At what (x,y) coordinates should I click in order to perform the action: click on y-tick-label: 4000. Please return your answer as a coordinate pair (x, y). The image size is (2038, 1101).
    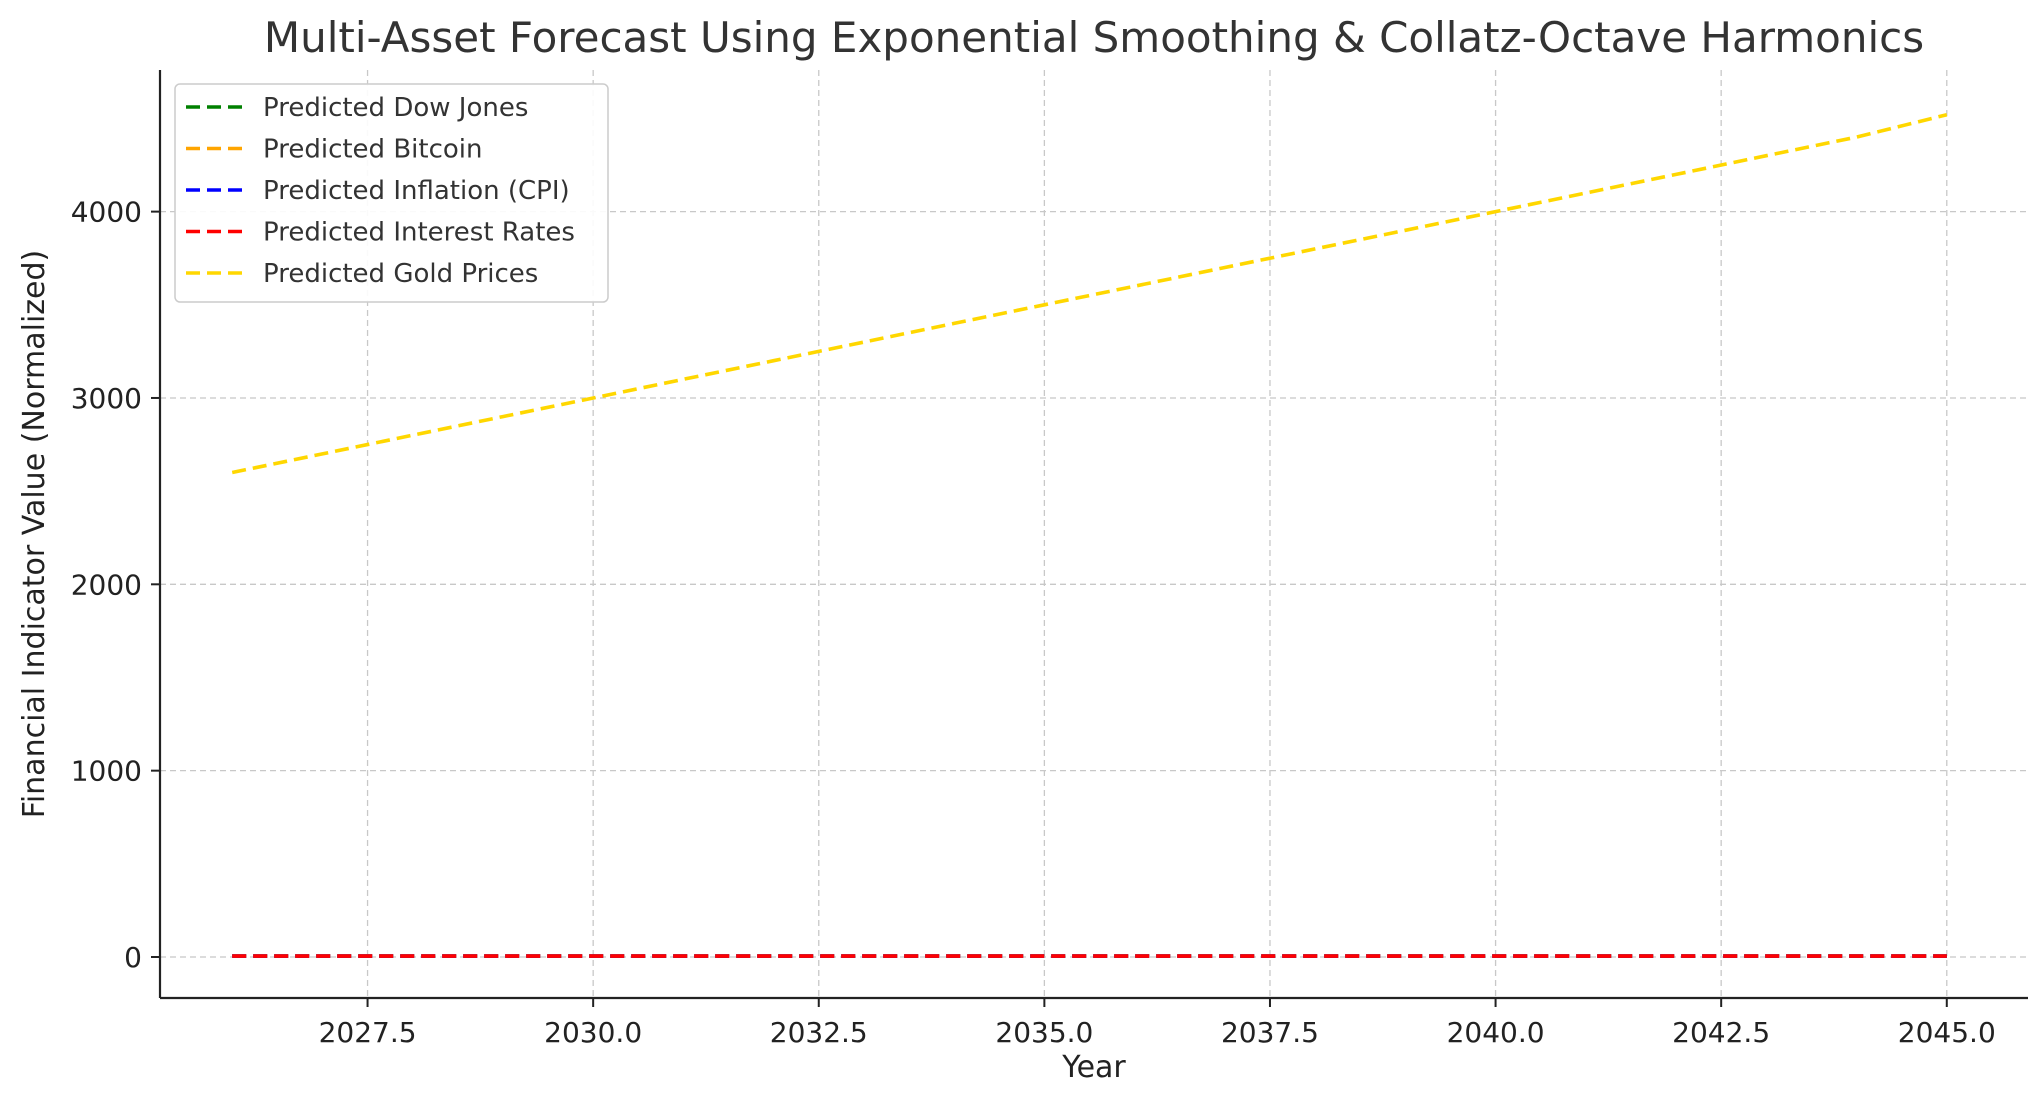
    Looking at the image, I should click on (106, 212).